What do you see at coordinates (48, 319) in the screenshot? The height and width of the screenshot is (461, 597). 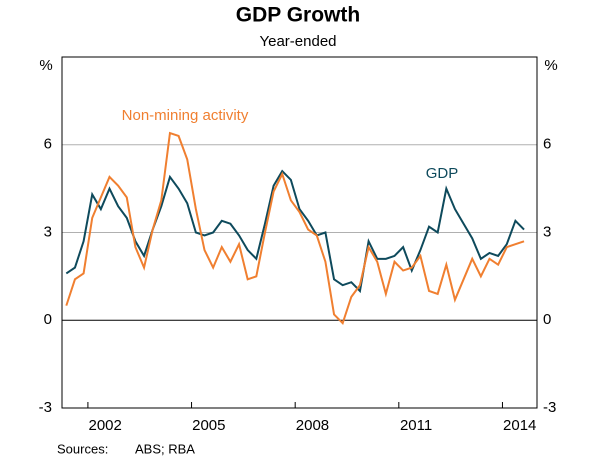 I see `y-tick-label: 0` at bounding box center [48, 319].